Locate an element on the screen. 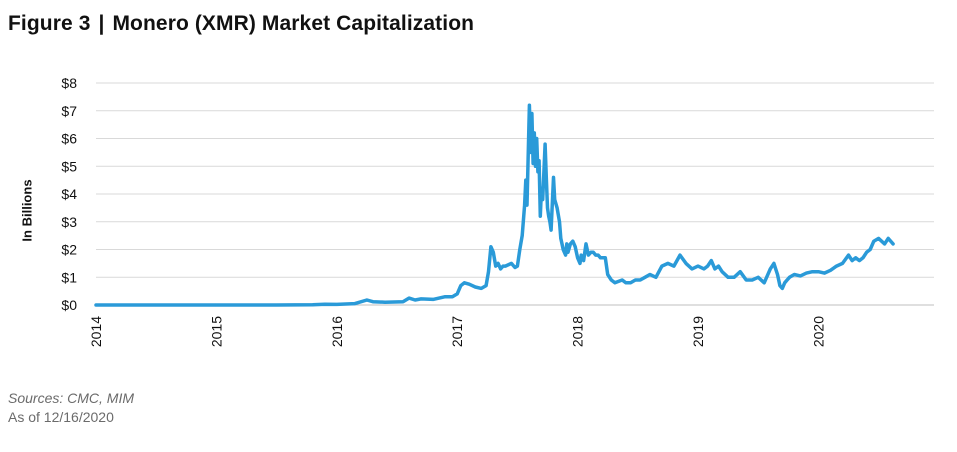  y-tick-label: $1 is located at coordinates (69, 277).